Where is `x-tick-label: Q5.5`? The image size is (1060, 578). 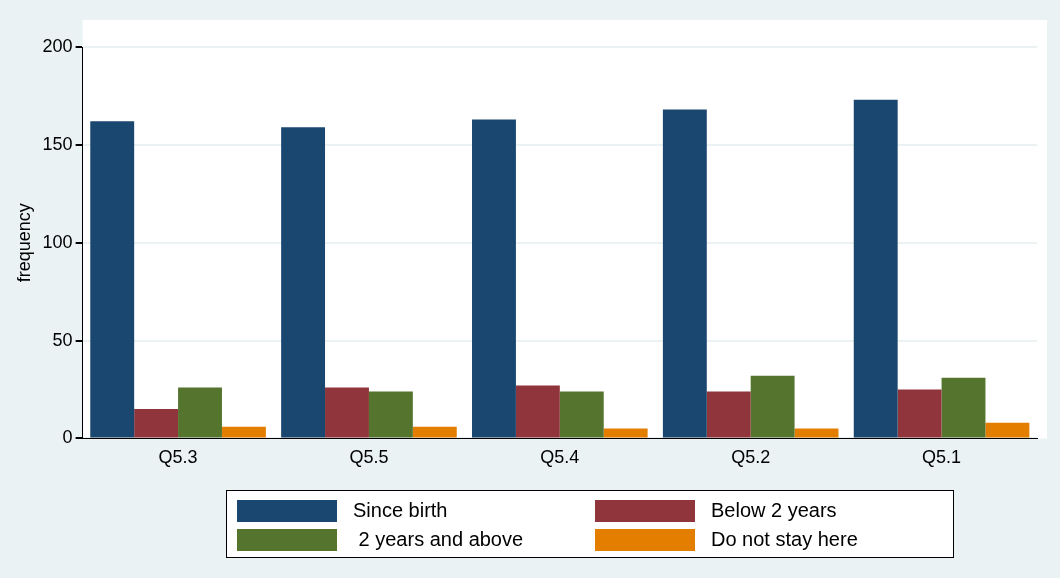 x-tick-label: Q5.5 is located at coordinates (369, 457).